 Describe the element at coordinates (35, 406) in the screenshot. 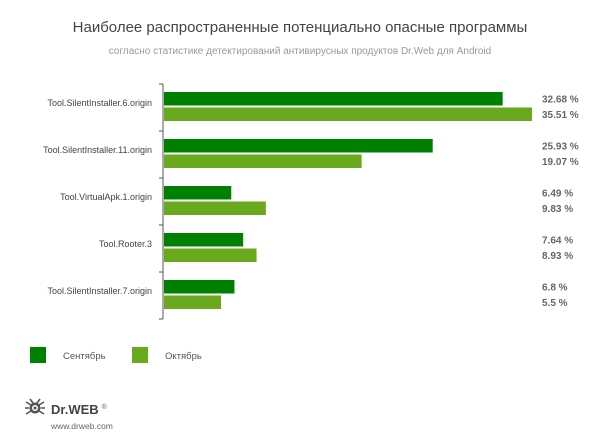

I see `spider-logo-icon` at that location.